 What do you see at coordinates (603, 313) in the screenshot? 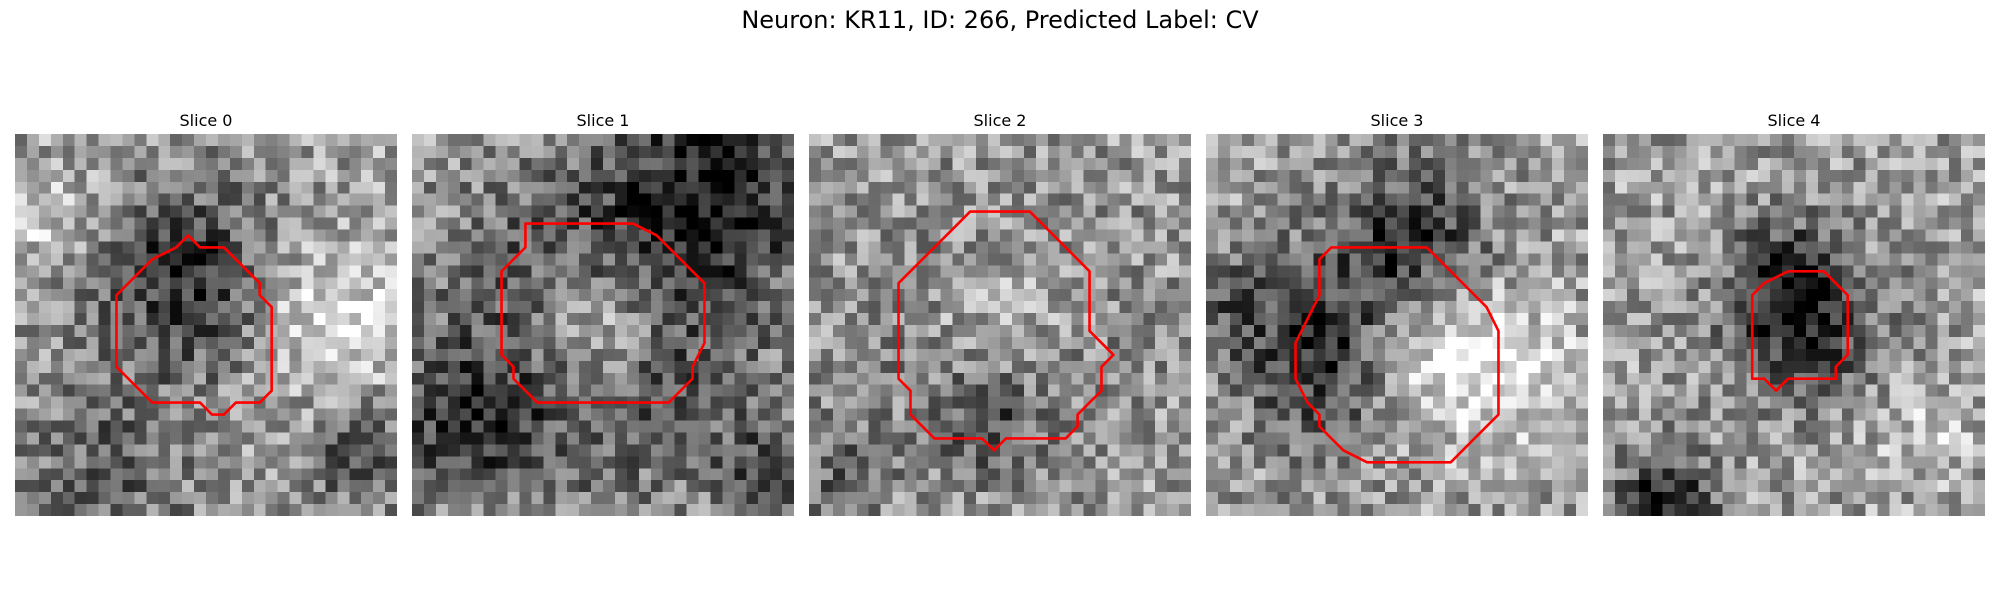
I see `roi-contour` at bounding box center [603, 313].